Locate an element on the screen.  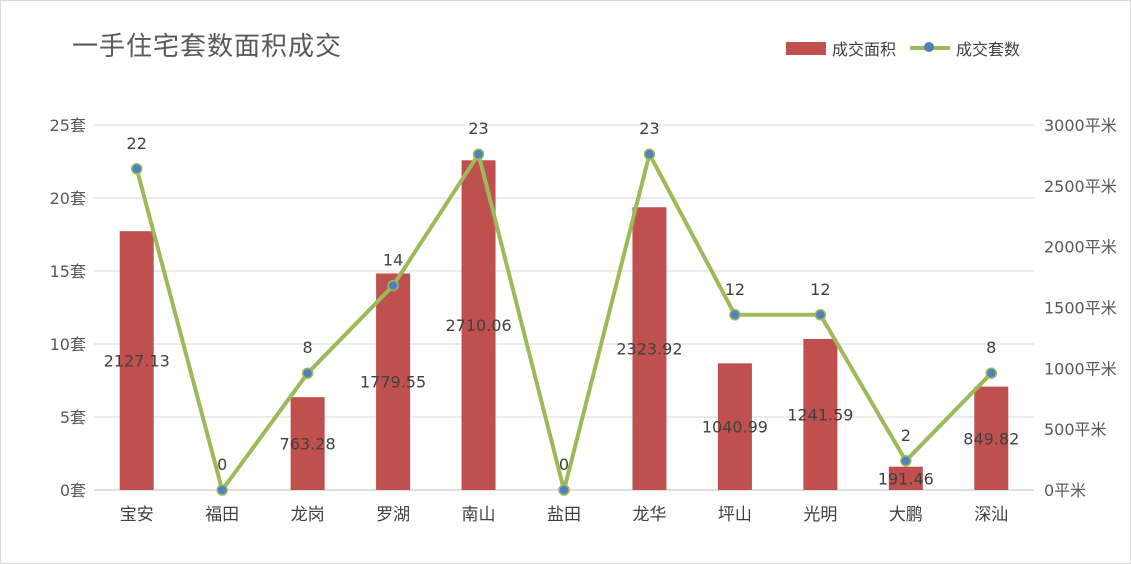
x-tick-label: 南山 is located at coordinates (479, 515).